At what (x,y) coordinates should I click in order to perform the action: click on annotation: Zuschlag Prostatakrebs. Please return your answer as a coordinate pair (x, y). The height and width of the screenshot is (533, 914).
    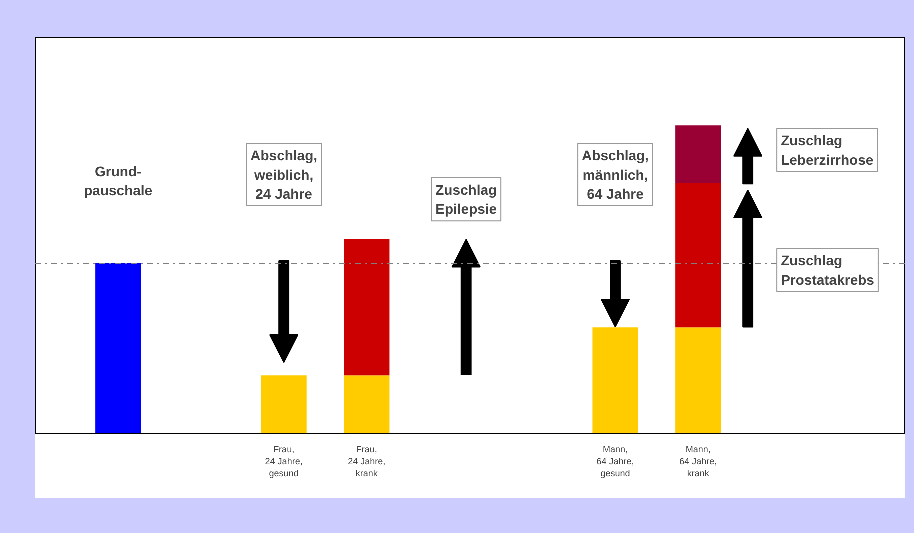
    Looking at the image, I should click on (828, 270).